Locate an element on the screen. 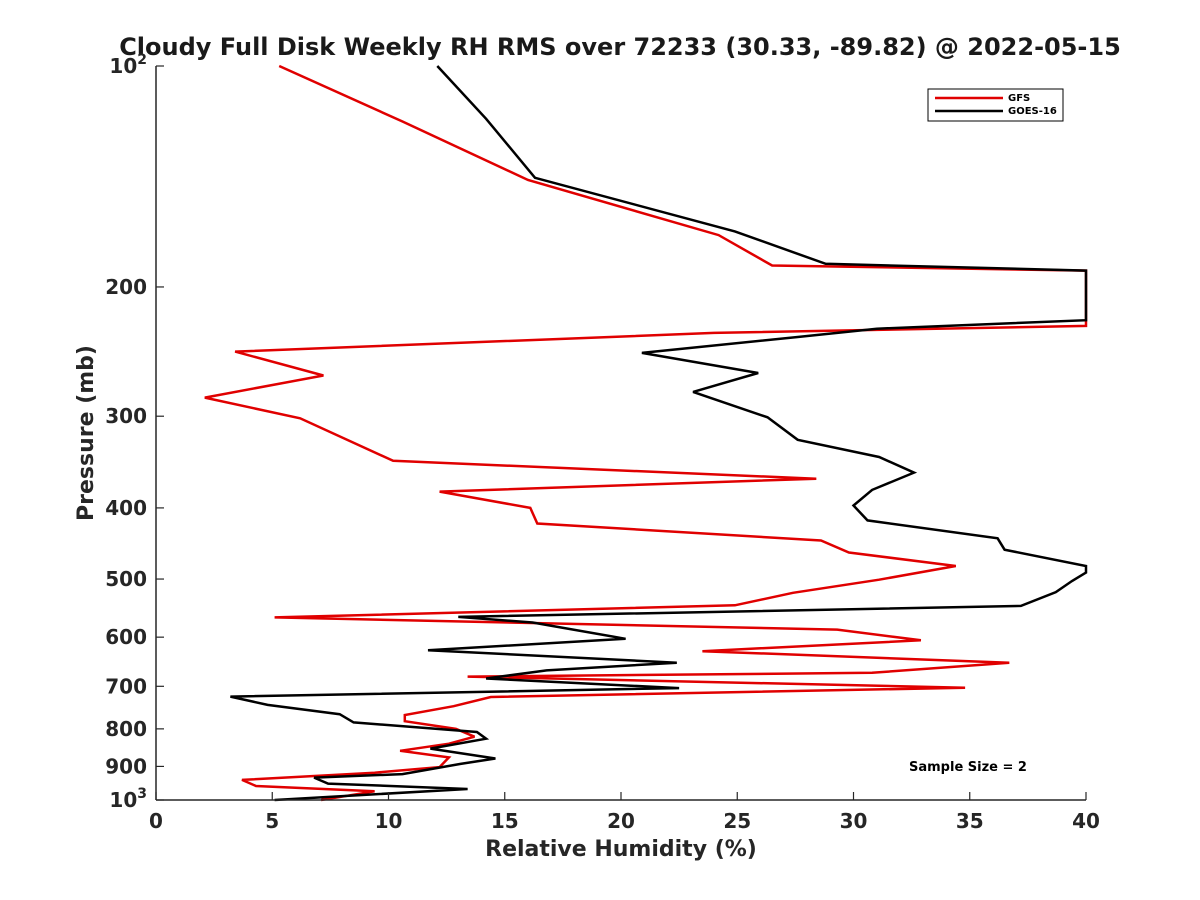 The height and width of the screenshot is (900, 1200). legend-label-gfs: GFS is located at coordinates (1019, 98).